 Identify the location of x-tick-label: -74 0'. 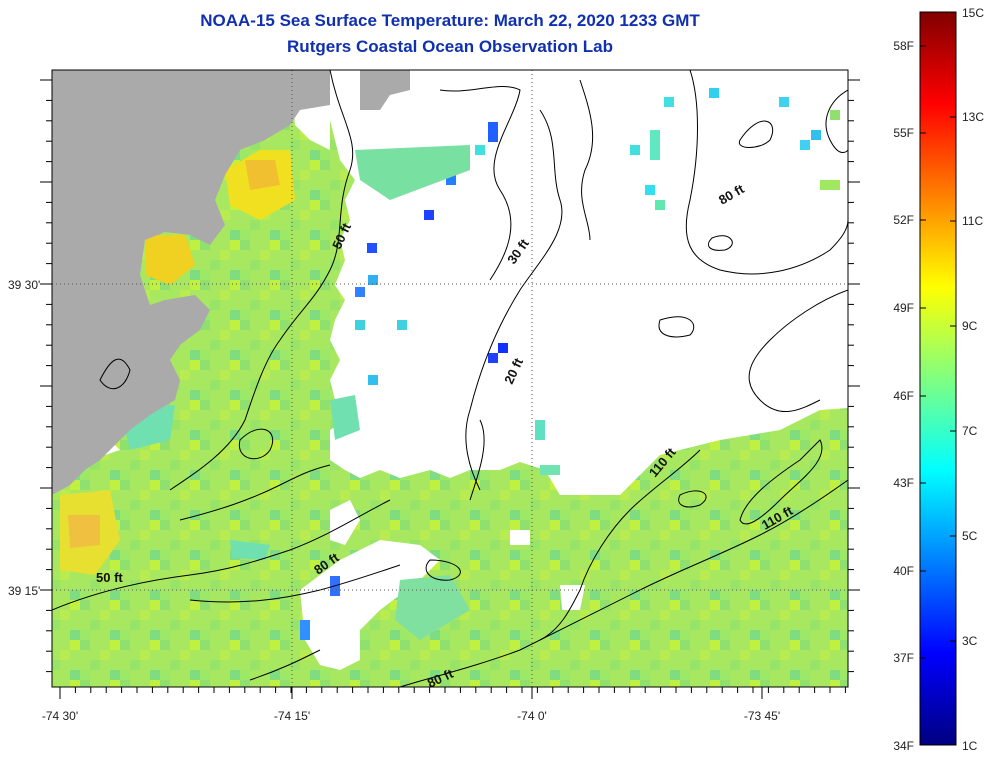
(532, 716).